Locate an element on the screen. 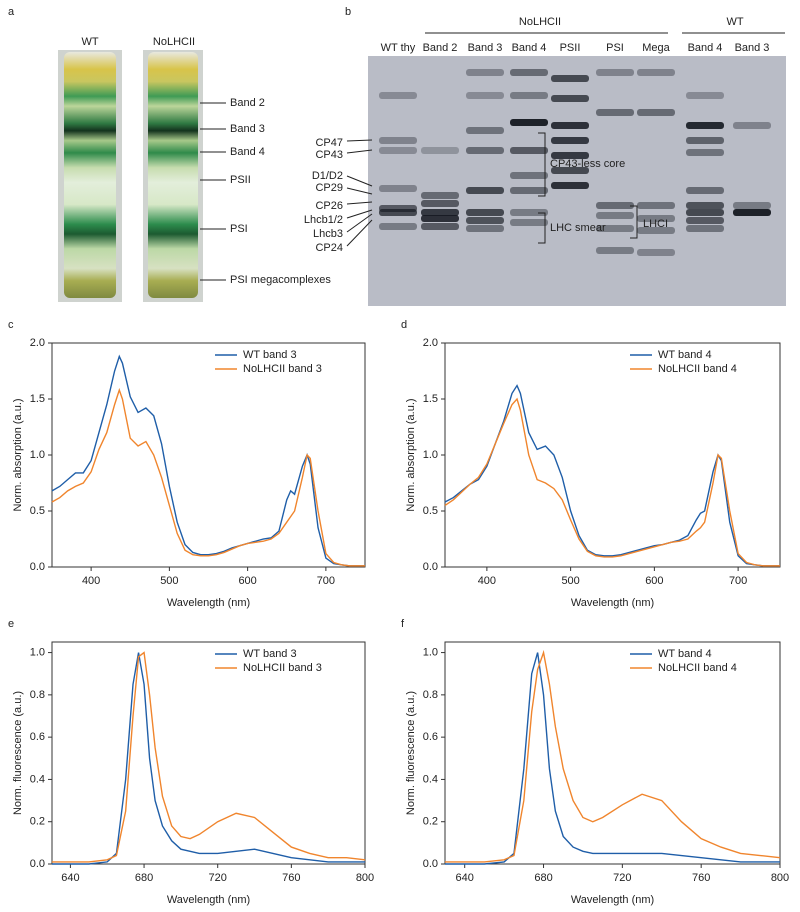  group-label: WT is located at coordinates (734, 22).